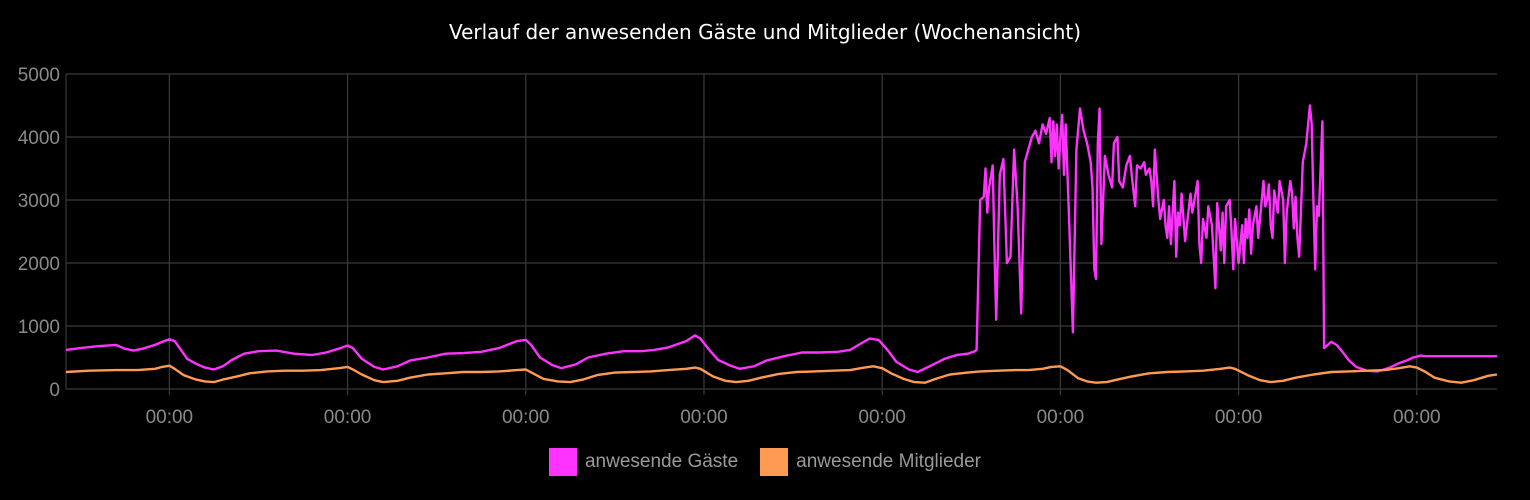  Describe the element at coordinates (39, 138) in the screenshot. I see `y-tick-label: 4000` at that location.